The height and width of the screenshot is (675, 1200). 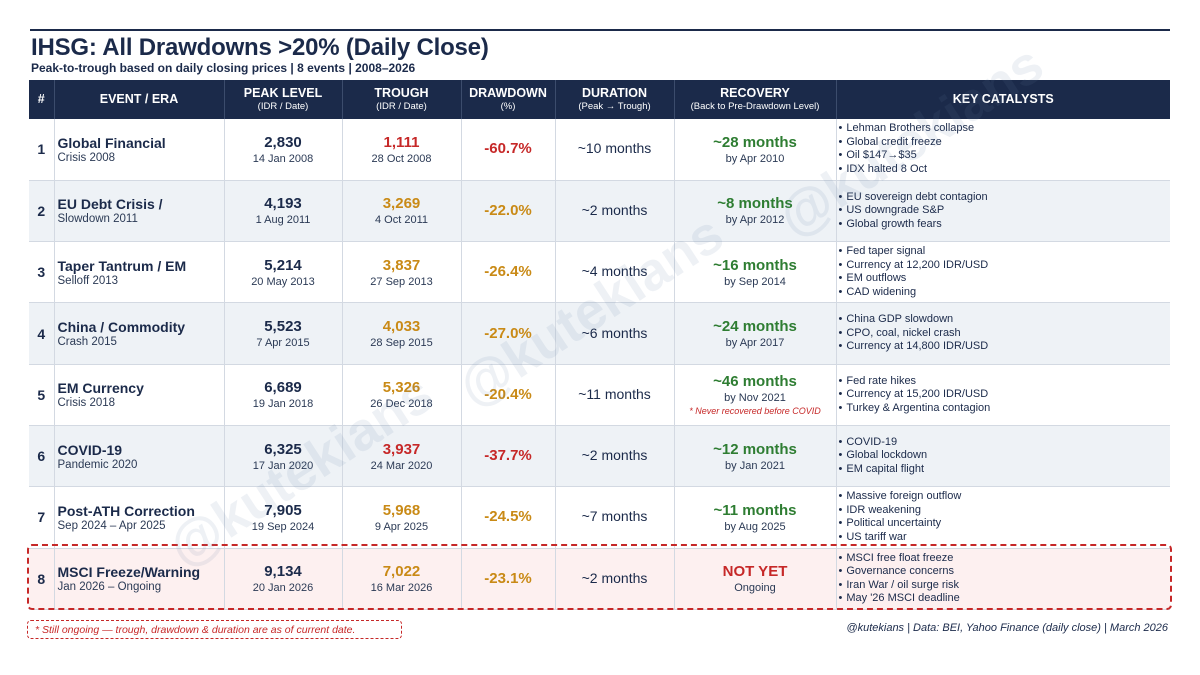 I want to click on peak-value: 6,689, so click(x=283, y=388).